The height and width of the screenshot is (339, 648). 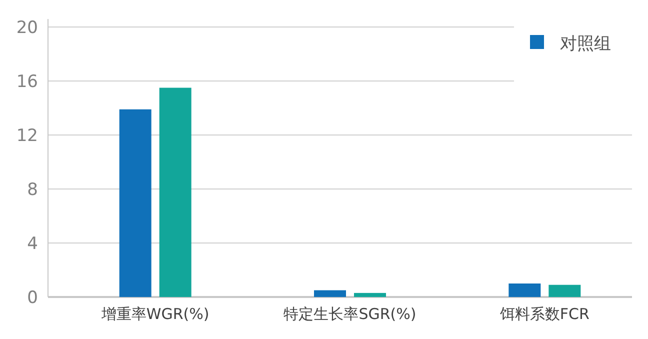 What do you see at coordinates (585, 44) in the screenshot?
I see `legend-label: 对照组` at bounding box center [585, 44].